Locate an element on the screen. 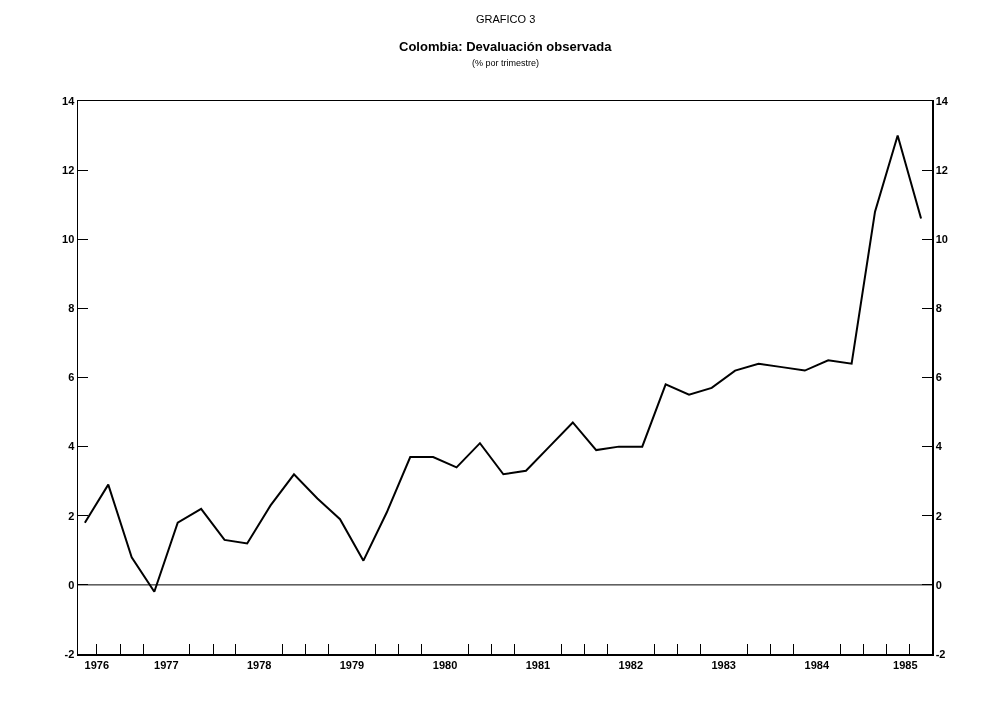 The height and width of the screenshot is (723, 1007). y-tick-label: 2 is located at coordinates (71, 515).